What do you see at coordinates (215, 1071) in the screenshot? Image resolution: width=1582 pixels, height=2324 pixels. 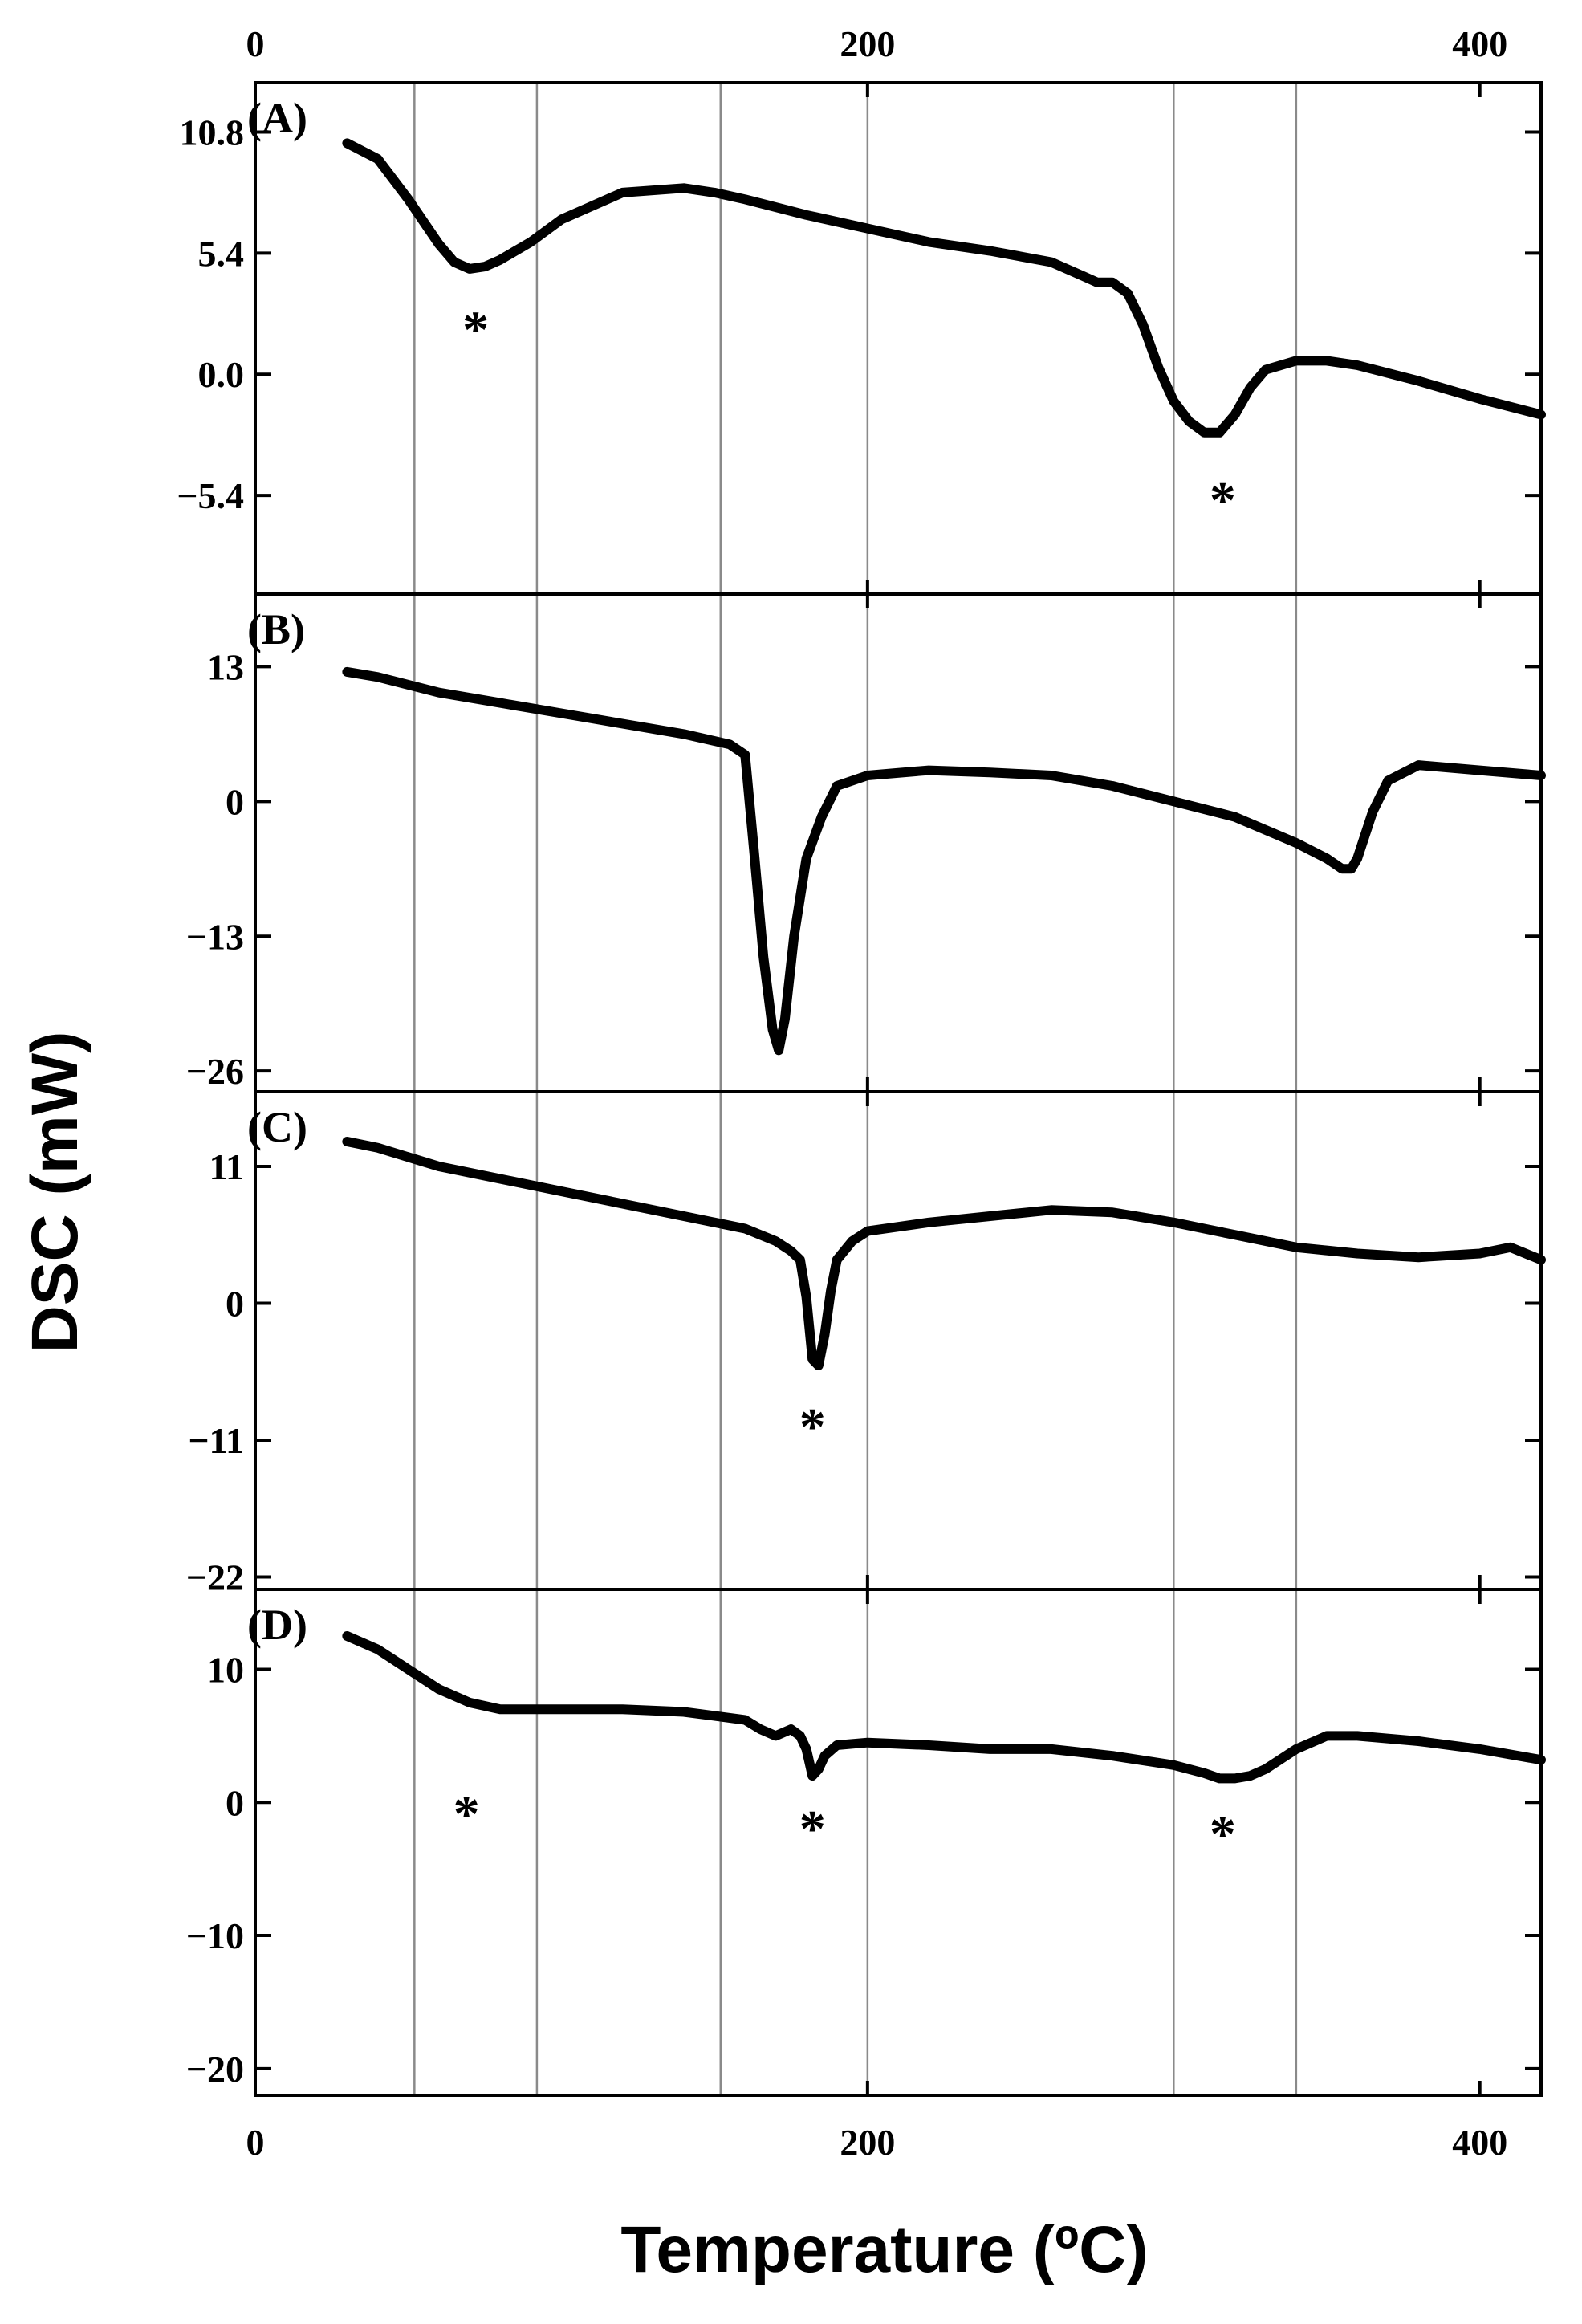 I see `y-tick-label: −26` at bounding box center [215, 1071].